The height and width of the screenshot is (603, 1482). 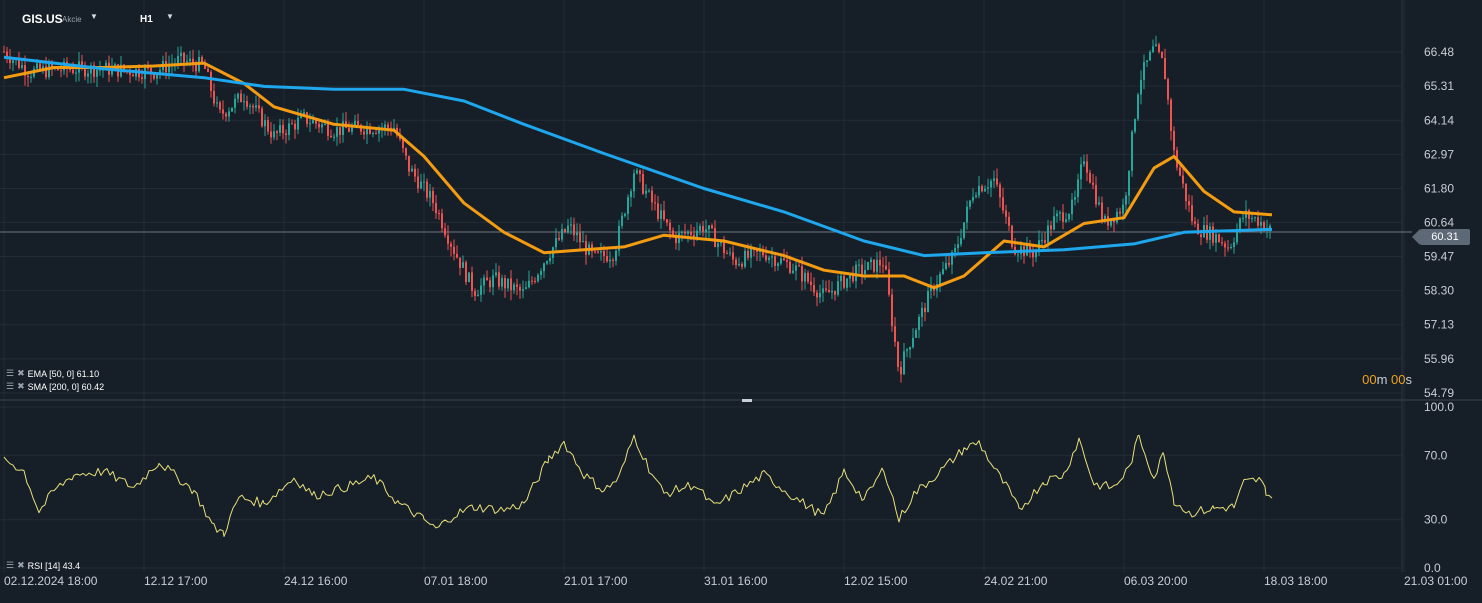 I want to click on price-tick-label: 65.31, so click(x=1439, y=86).